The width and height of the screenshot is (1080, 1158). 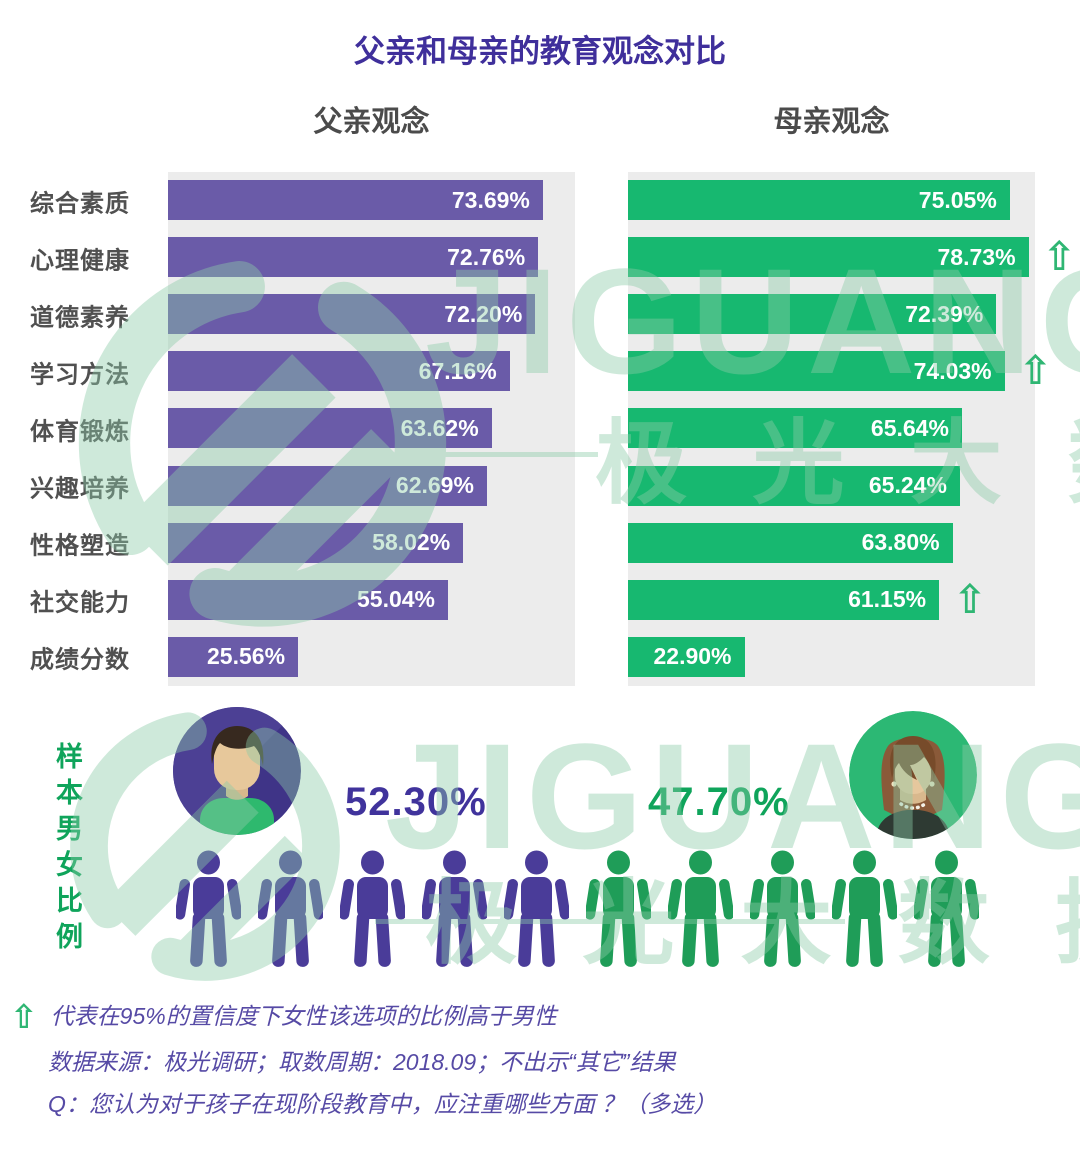 I want to click on category-label: 道德素养, so click(x=80, y=318).